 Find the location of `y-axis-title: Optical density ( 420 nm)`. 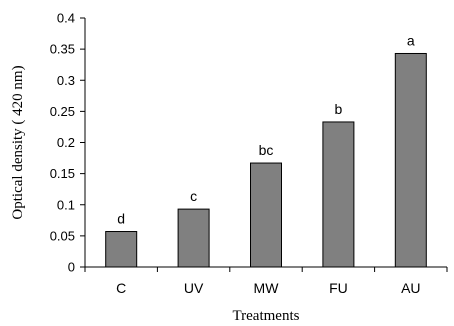

y-axis-title: Optical density ( 420 nm) is located at coordinates (18, 142).